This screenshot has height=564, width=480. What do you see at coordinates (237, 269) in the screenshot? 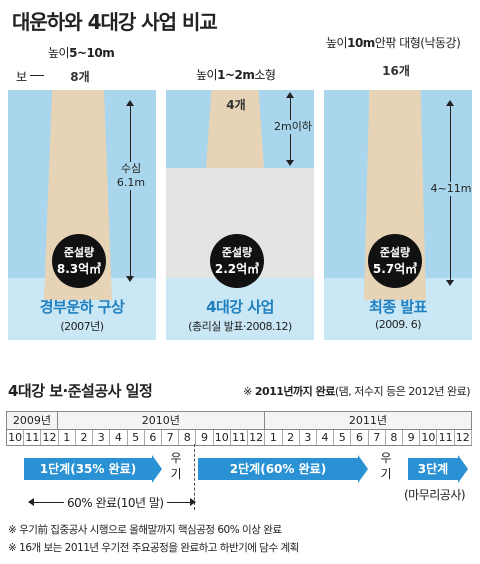
I see `dredge-value: 2.2억㎥` at bounding box center [237, 269].